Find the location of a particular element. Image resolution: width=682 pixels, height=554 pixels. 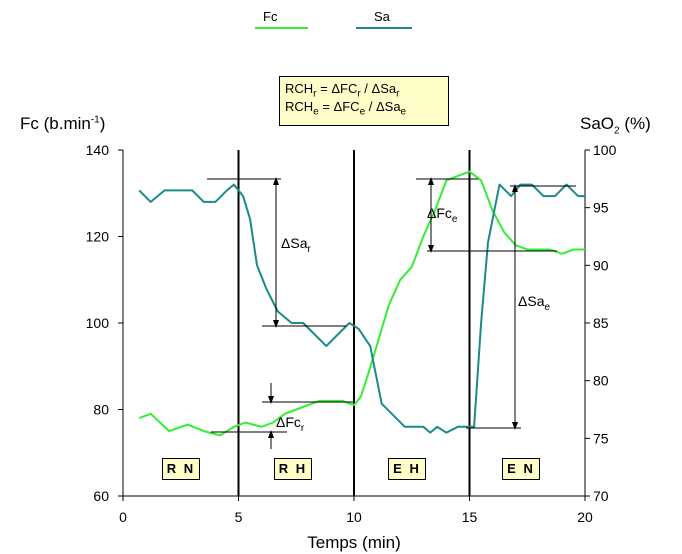

x-tick-label: 0 is located at coordinates (123, 517).